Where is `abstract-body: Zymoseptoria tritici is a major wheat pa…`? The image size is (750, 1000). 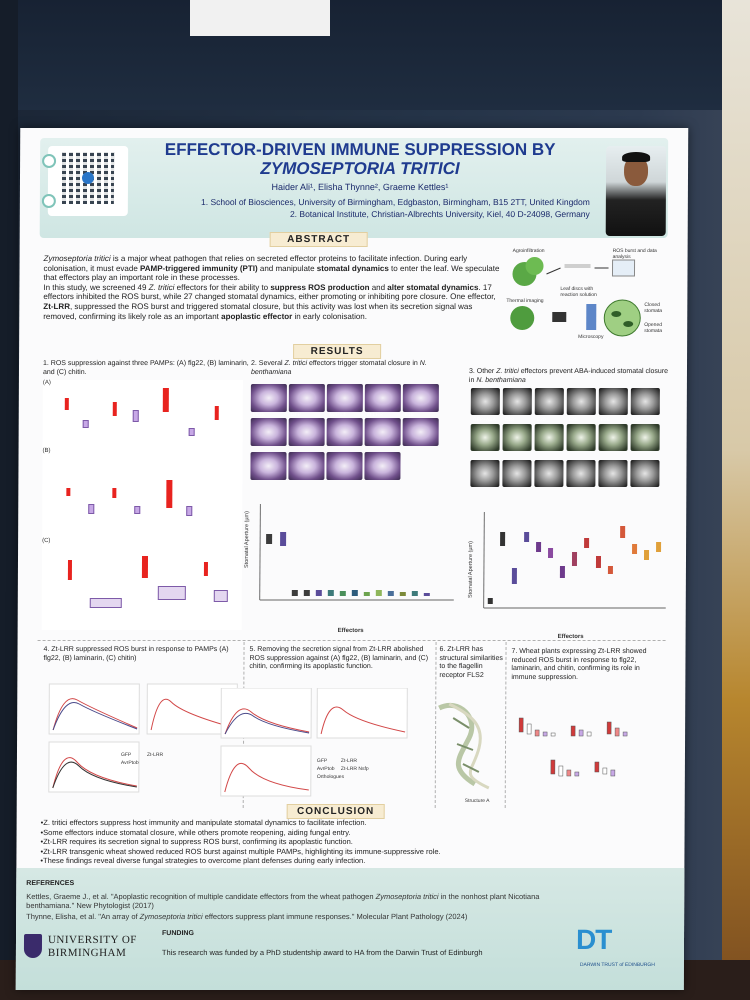
abstract-body: Zymoseptoria tritici is a major wheat pa… is located at coordinates (273, 287).